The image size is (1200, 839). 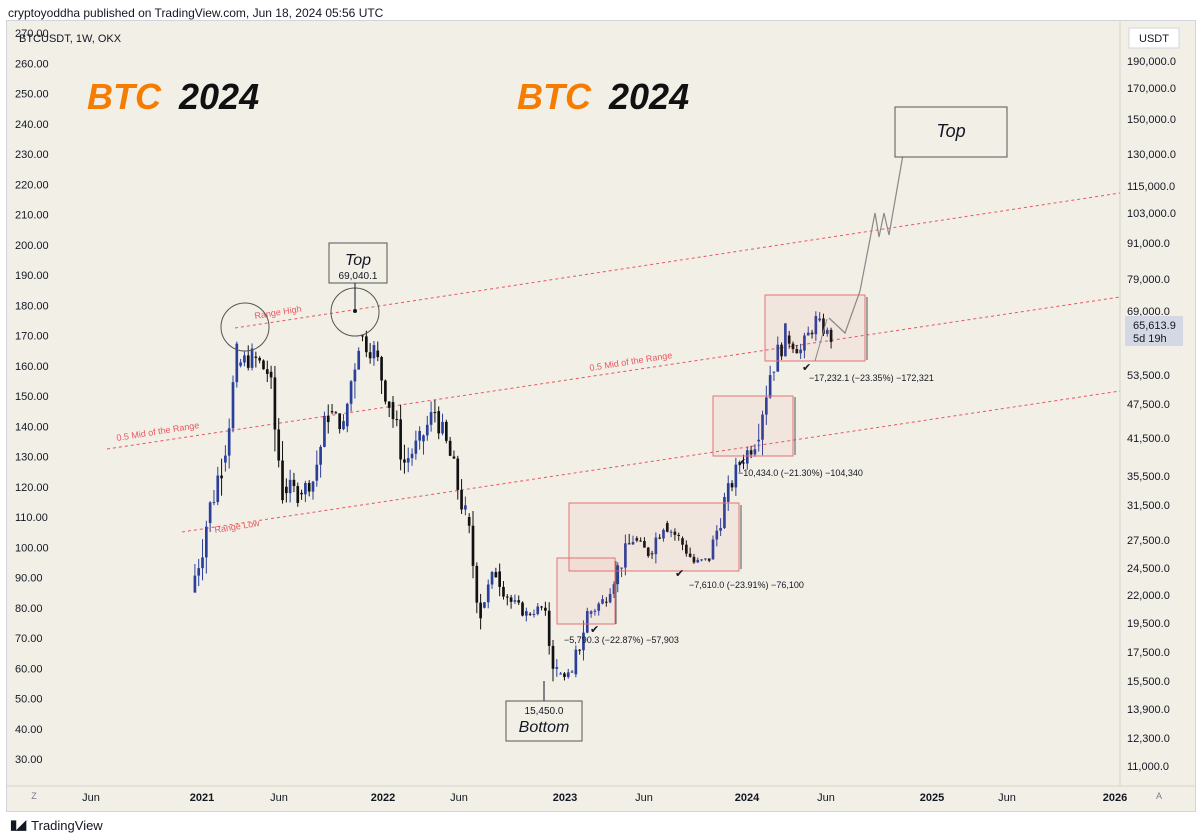 What do you see at coordinates (1148, 376) in the screenshot?
I see `right-tick-label: 53,500.0` at bounding box center [1148, 376].